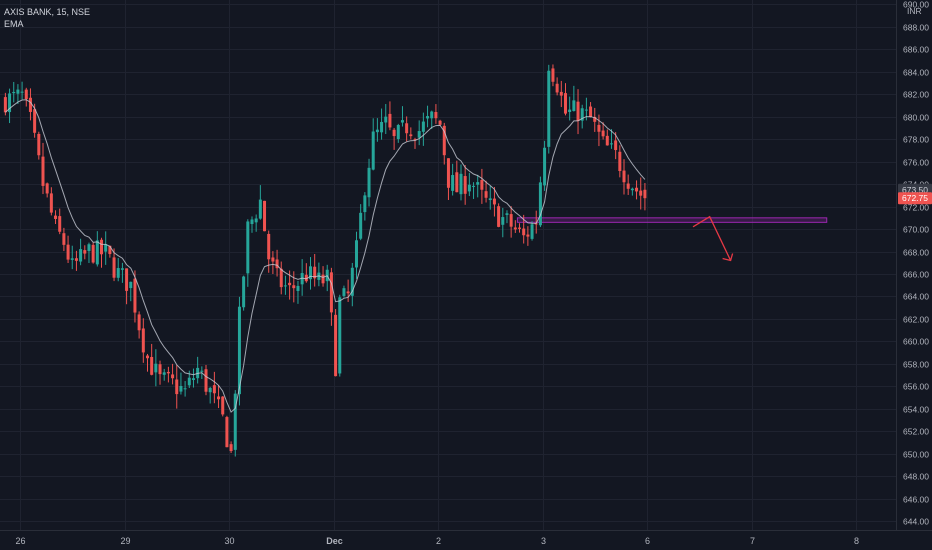  What do you see at coordinates (916, 118) in the screenshot?
I see `price-tick-label: 680.00` at bounding box center [916, 118].